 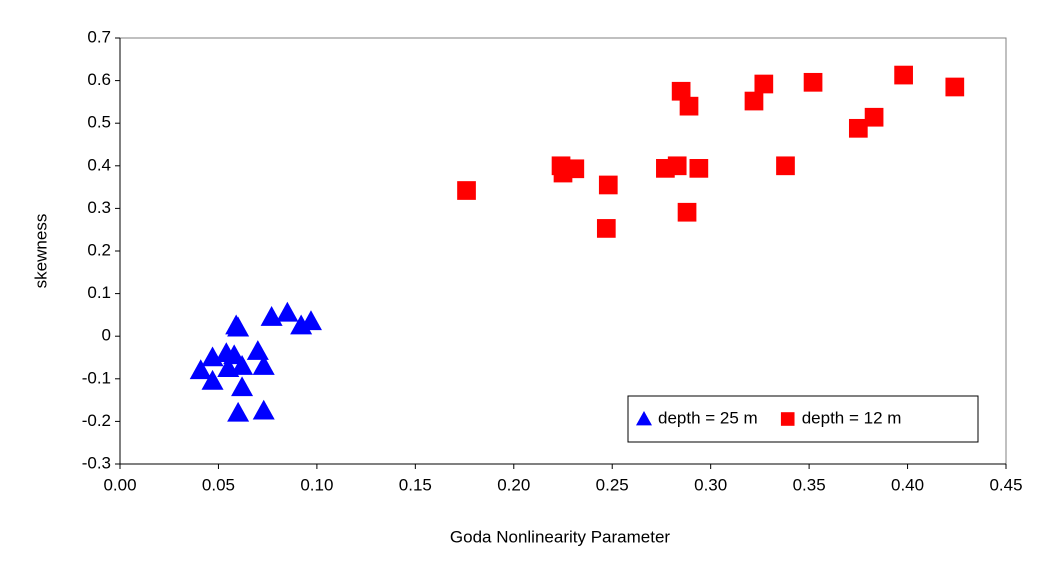 I want to click on y-tick-label: -0.2, so click(x=96, y=420).